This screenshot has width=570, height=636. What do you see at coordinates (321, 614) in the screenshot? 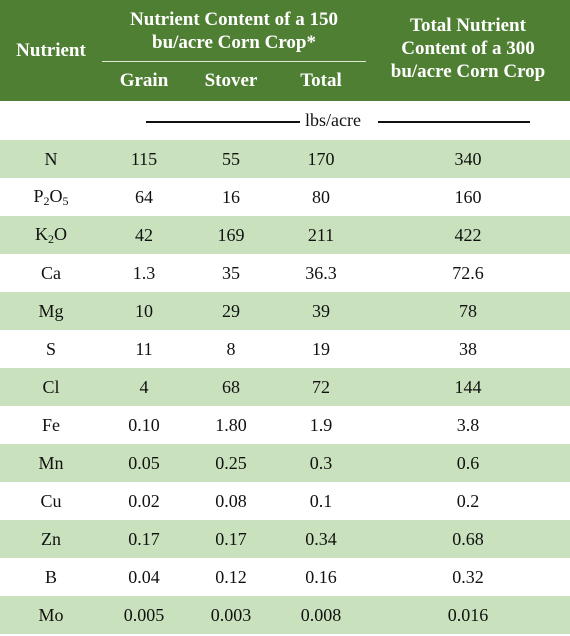
I see `total-value: 0.008` at bounding box center [321, 614].